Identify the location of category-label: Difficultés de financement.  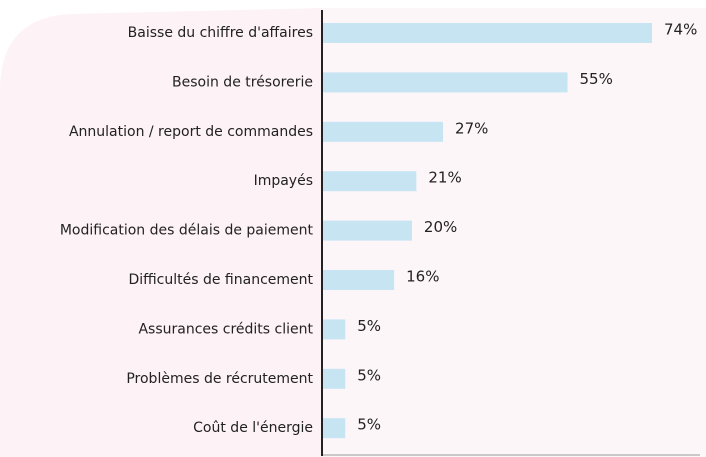
(220, 280).